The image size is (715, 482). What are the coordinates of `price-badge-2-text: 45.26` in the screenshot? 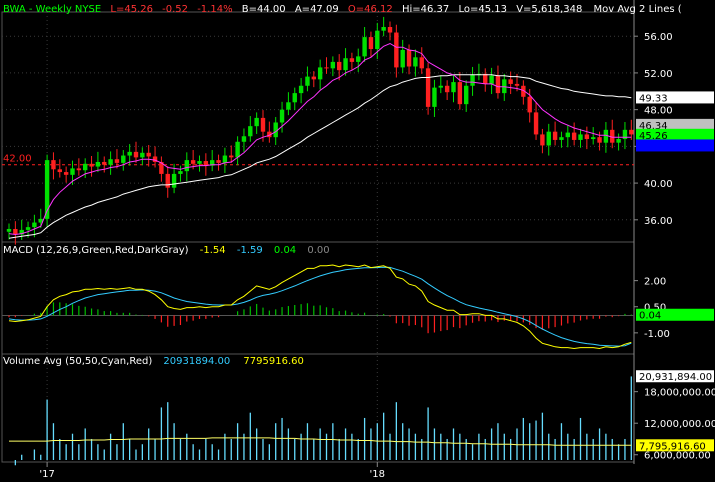 It's located at (653, 136).